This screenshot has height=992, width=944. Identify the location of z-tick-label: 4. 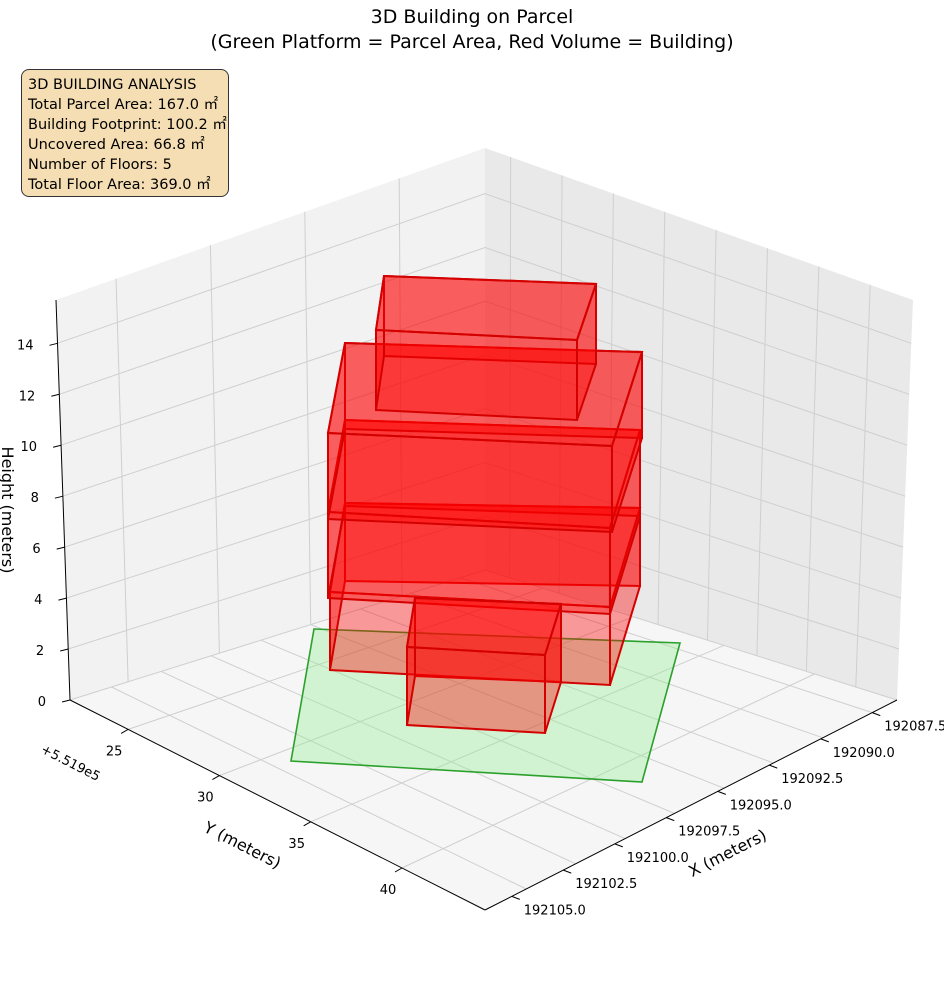
(38, 600).